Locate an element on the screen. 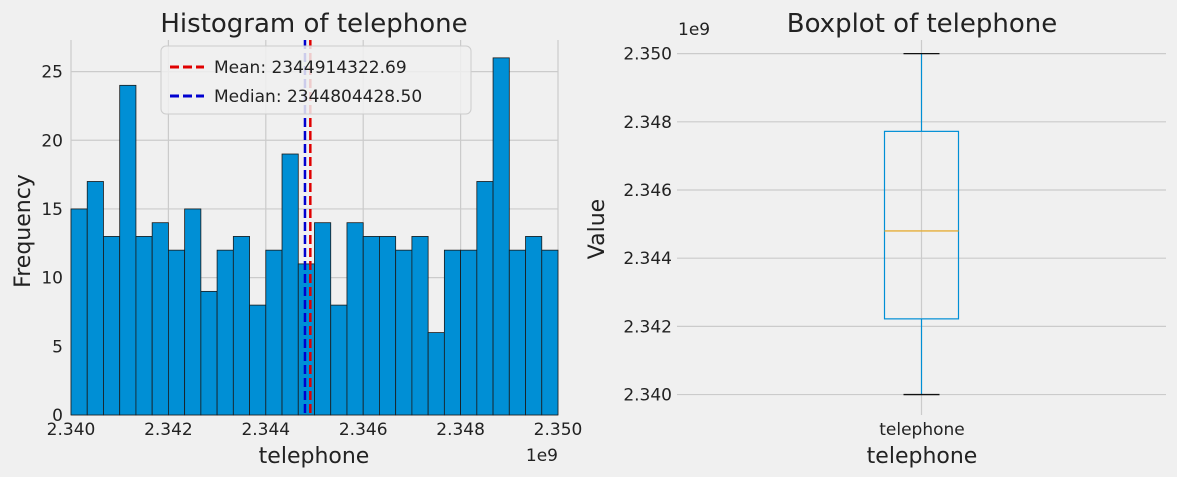  histogram-x-tick-label: 2.346 is located at coordinates (363, 430).